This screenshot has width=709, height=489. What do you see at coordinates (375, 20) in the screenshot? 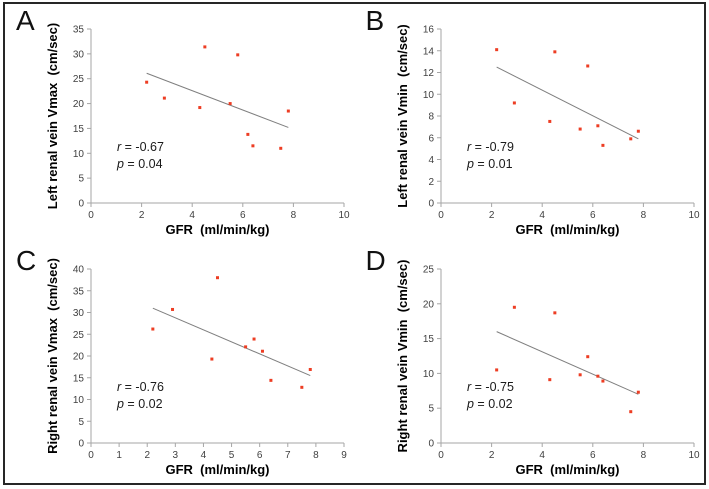
I see `panel-letter-b: B` at bounding box center [375, 20].